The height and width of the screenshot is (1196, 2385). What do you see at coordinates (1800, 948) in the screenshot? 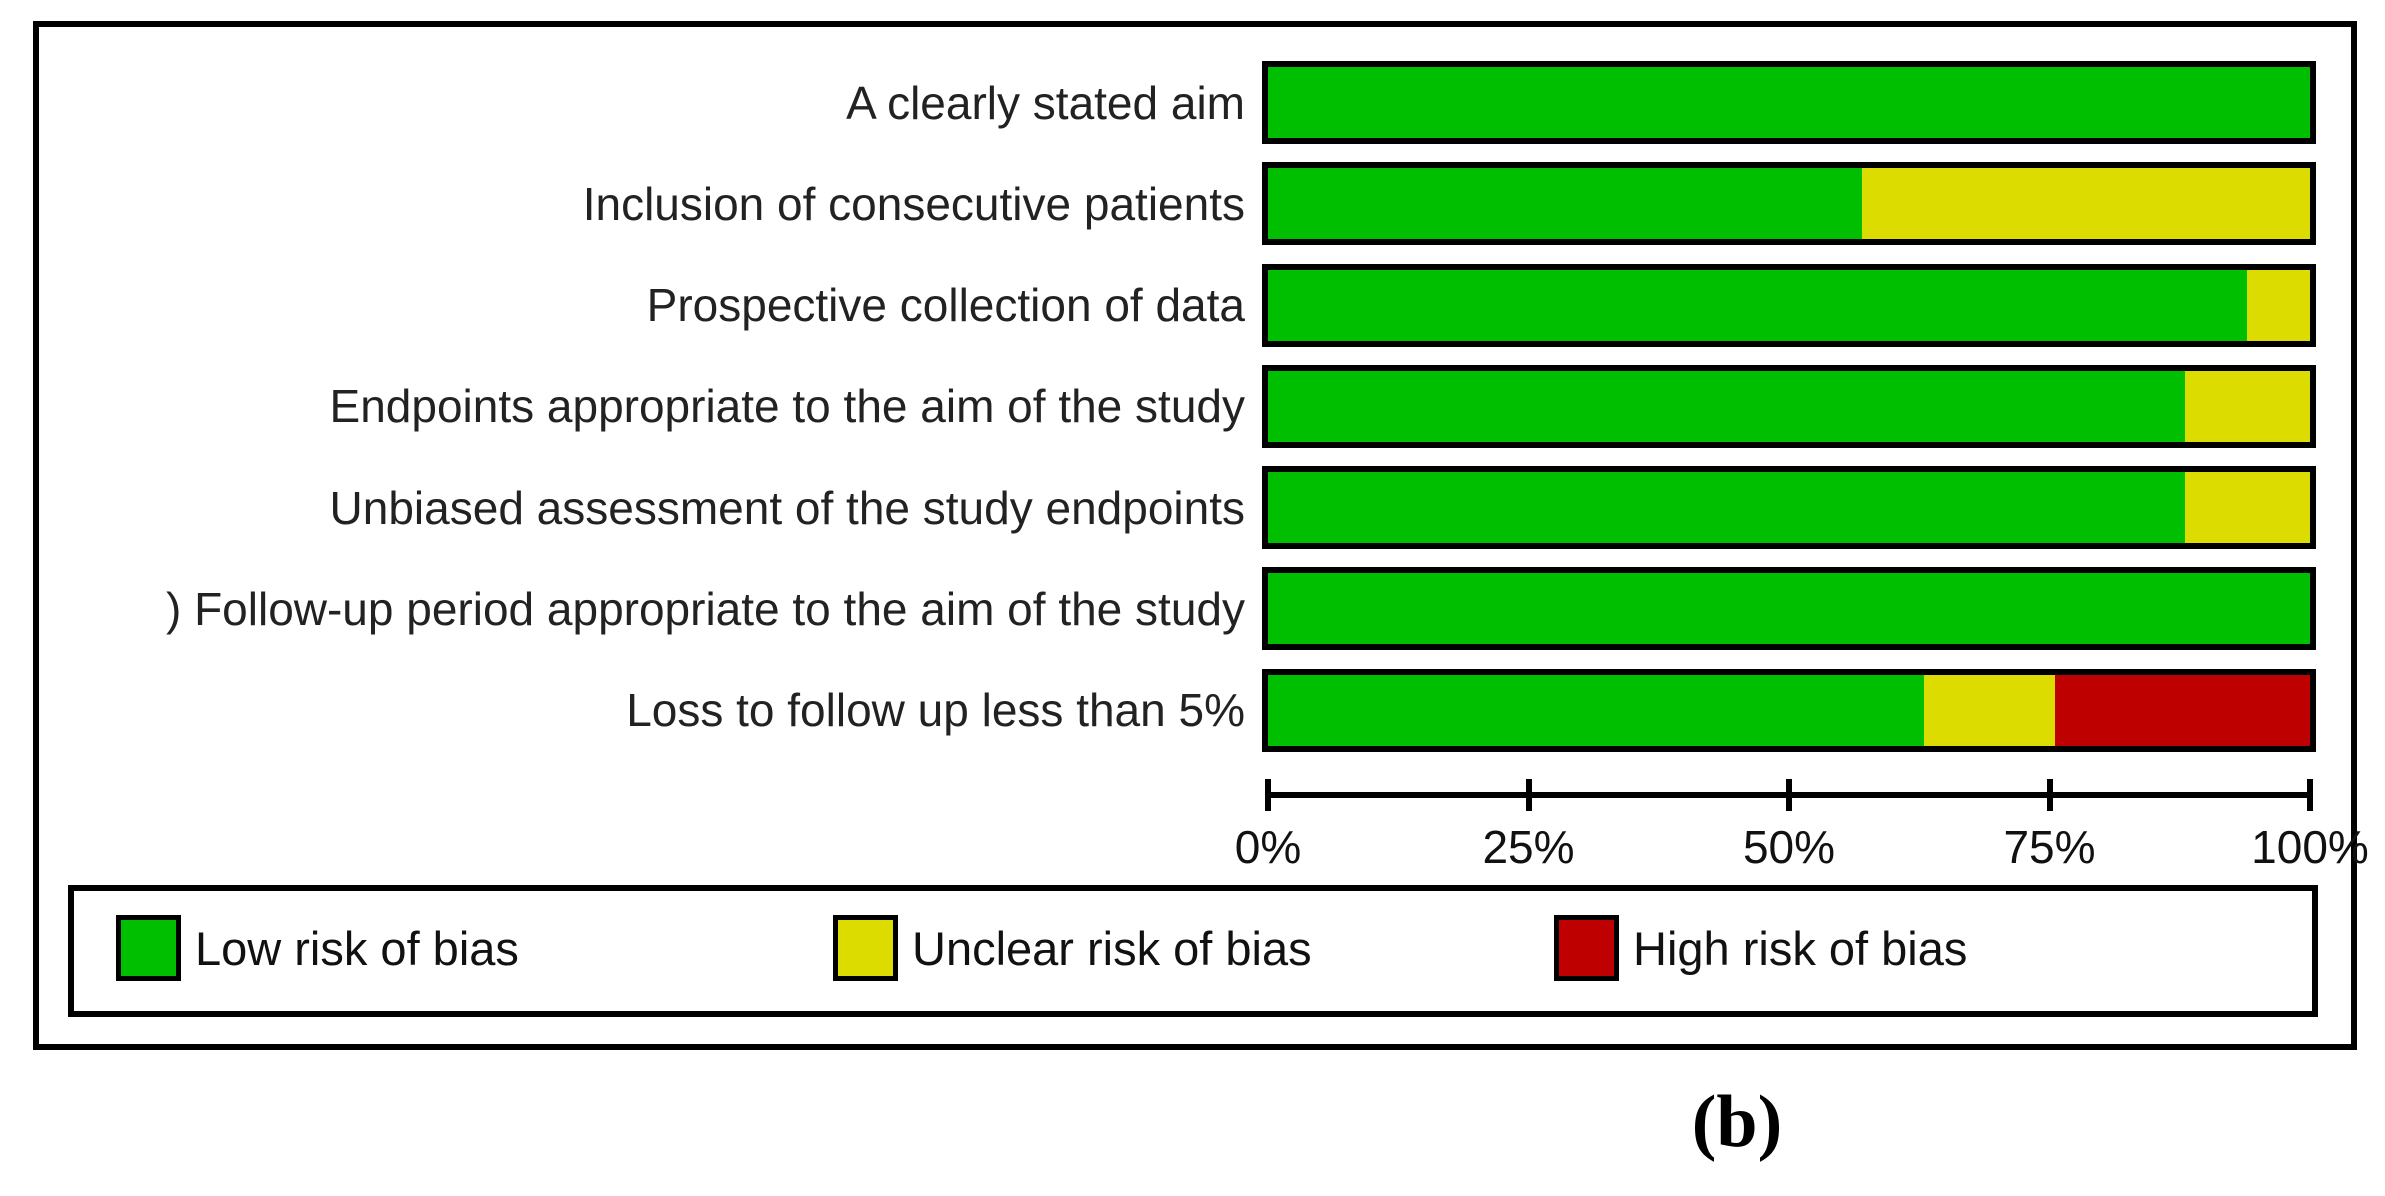
I see `legend-label-high: High risk of bias` at bounding box center [1800, 948].